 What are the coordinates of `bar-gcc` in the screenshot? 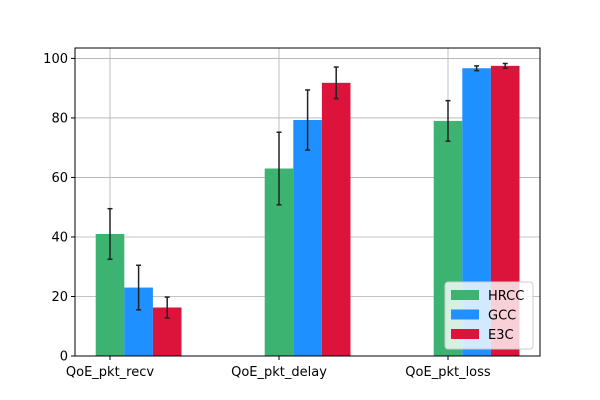 It's located at (307, 238).